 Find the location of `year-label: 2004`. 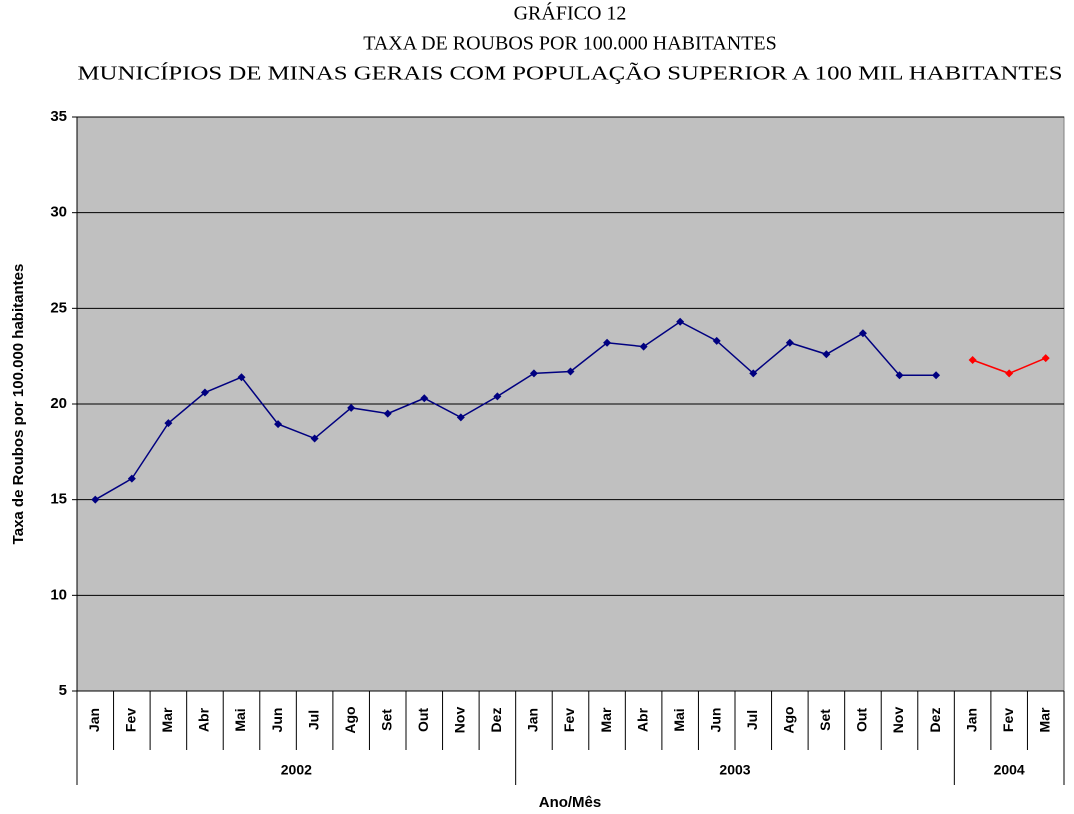

year-label: 2004 is located at coordinates (1009, 770).